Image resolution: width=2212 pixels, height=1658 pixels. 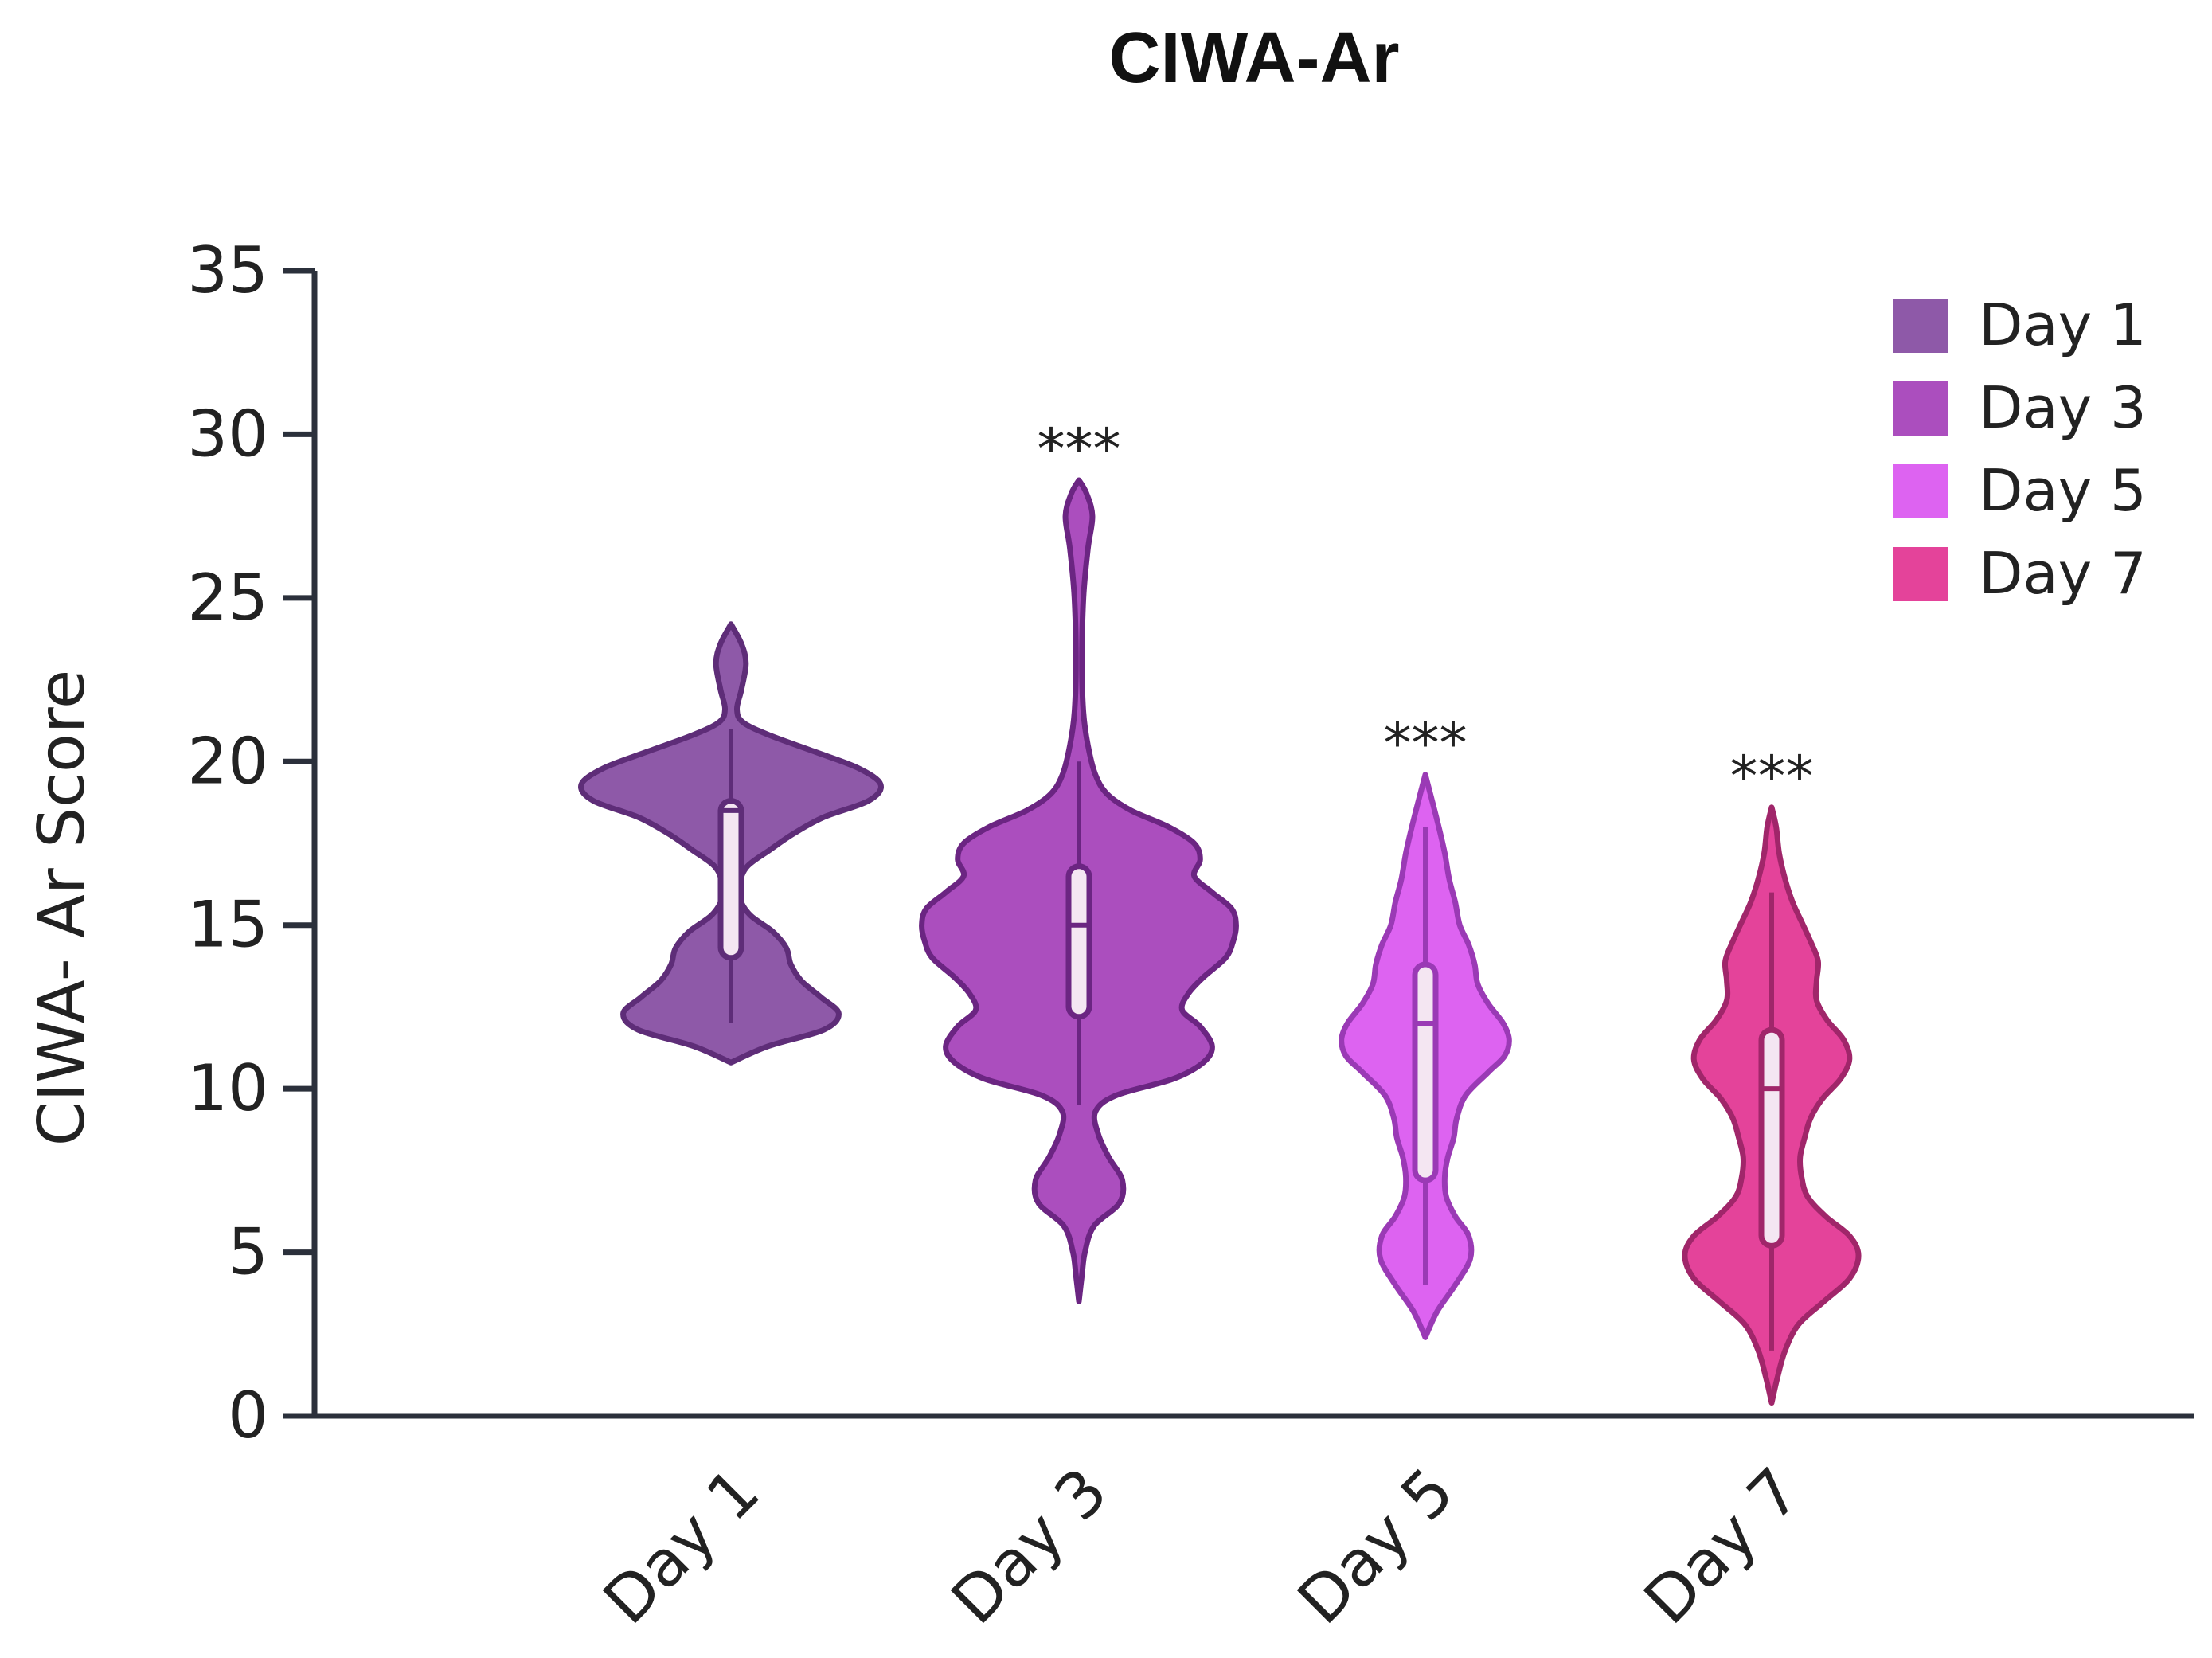 What do you see at coordinates (227, 1088) in the screenshot?
I see `y-tick-label: 10` at bounding box center [227, 1088].